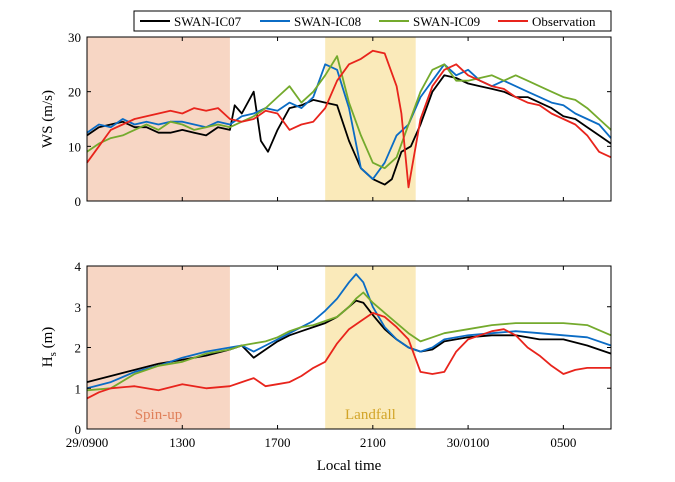 This screenshot has width=675, height=482. Describe the element at coordinates (74, 146) in the screenshot. I see `ws-ytick-label: 10` at that location.